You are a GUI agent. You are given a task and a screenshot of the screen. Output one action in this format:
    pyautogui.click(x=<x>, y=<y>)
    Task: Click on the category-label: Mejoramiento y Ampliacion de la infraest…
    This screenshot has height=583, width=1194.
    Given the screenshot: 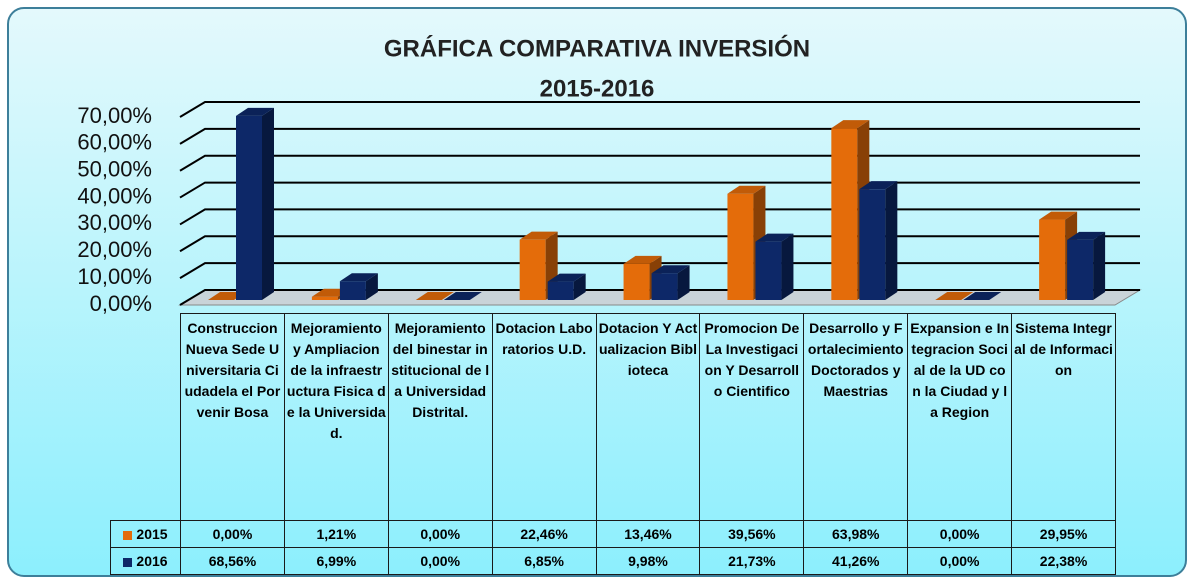 What is the action you would take?
    pyautogui.click(x=336, y=417)
    